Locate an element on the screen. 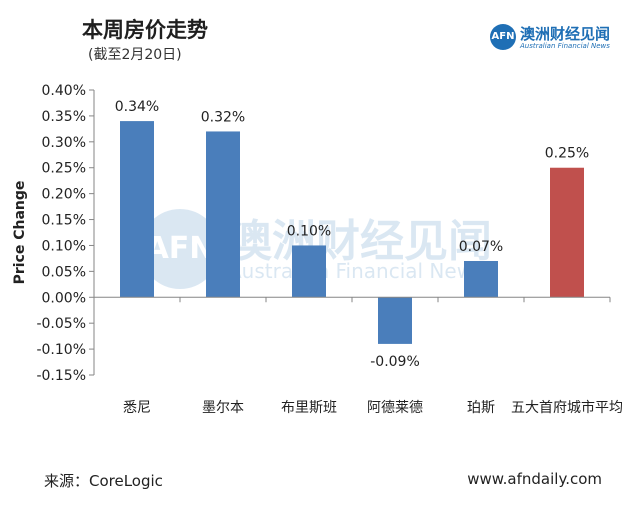  afn-logo-name-en: Australian Financial News is located at coordinates (565, 46).